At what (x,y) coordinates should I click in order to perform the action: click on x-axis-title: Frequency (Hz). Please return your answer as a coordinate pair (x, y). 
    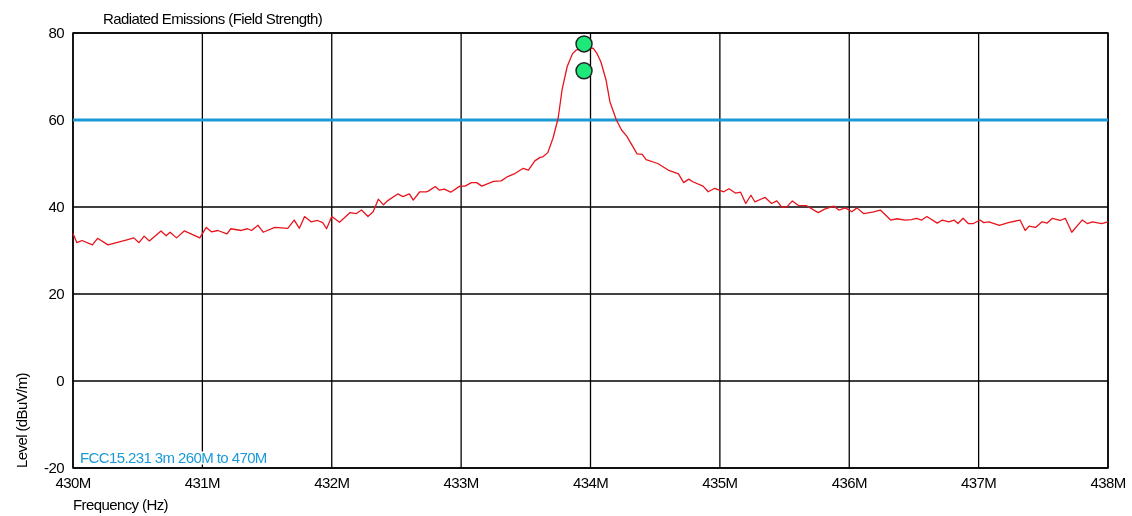
    Looking at the image, I should click on (121, 504).